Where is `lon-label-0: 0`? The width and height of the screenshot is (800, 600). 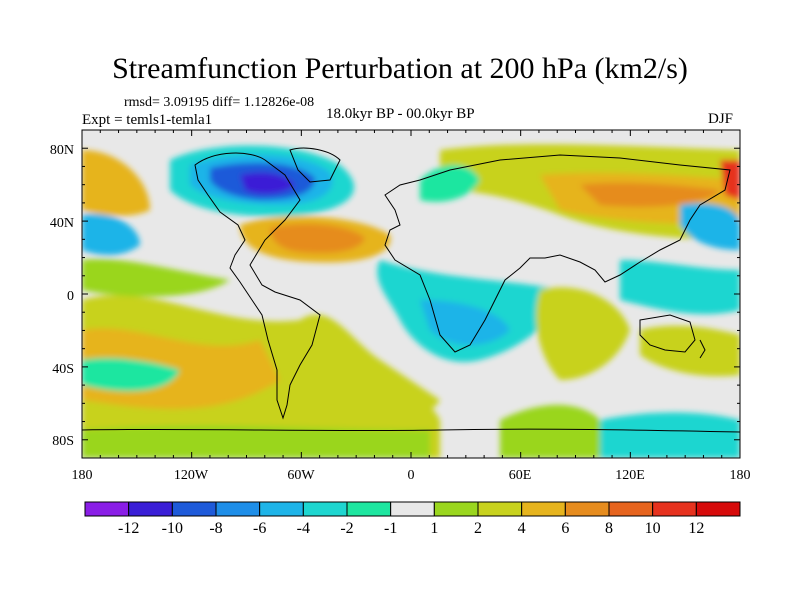
lon-label-0: 0 is located at coordinates (411, 475).